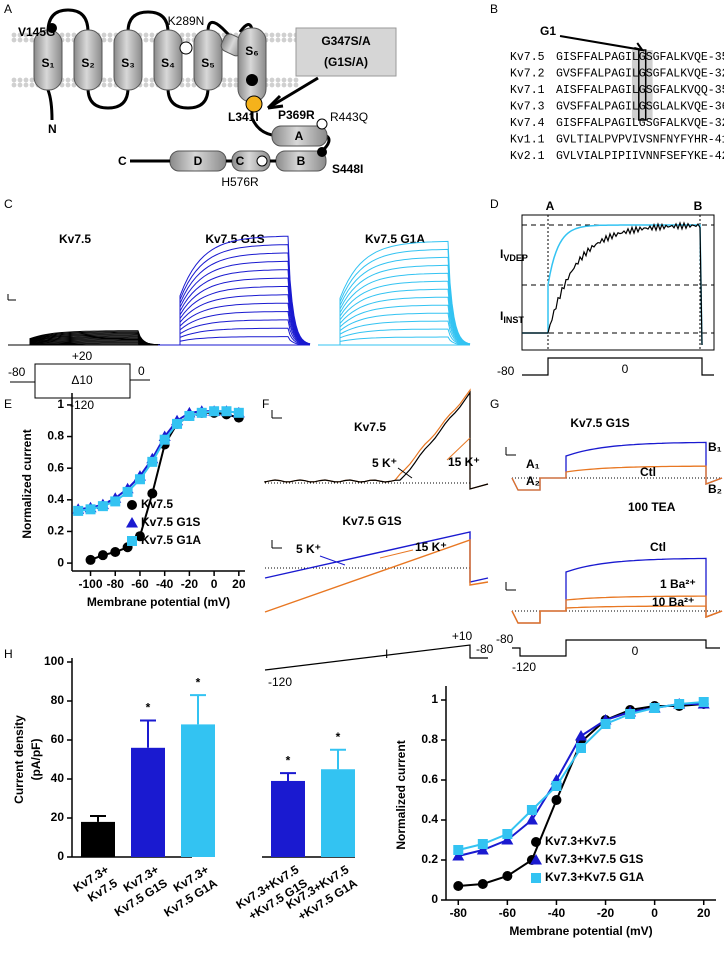  What do you see at coordinates (8, 9) in the screenshot?
I see `panel-letter: A` at bounding box center [8, 9].